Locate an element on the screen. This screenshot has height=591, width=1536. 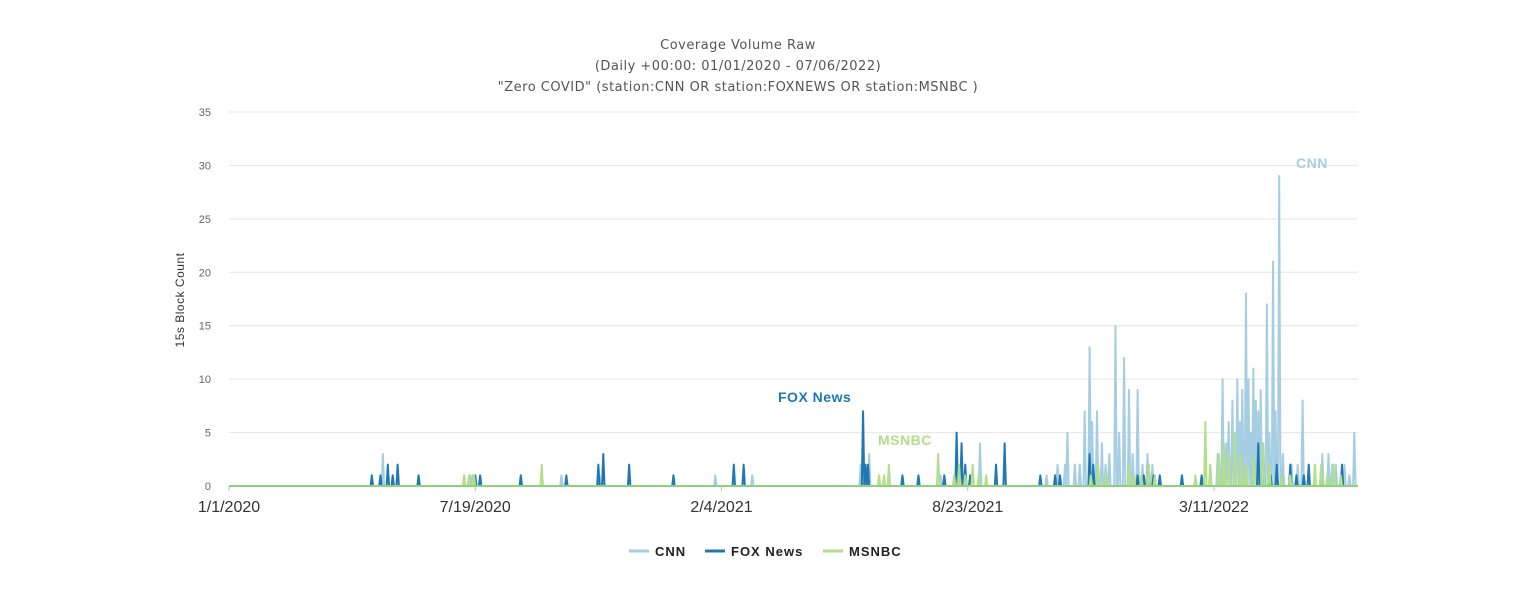
x-tick-label-3: 8/23/2021 is located at coordinates (967, 507).